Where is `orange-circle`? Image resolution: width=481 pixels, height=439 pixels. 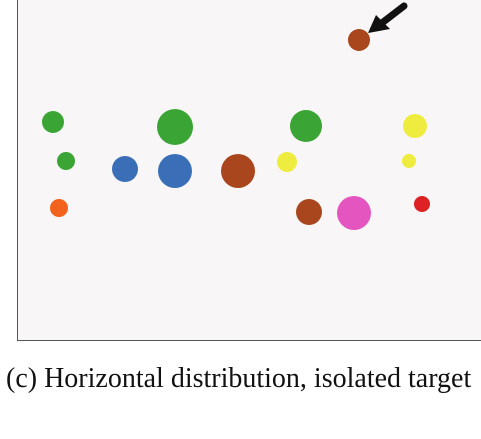
orange-circle is located at coordinates (59, 208).